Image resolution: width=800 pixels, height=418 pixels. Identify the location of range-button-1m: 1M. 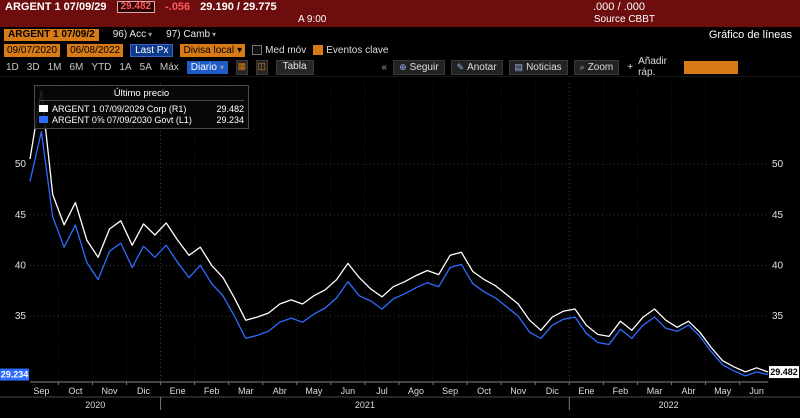
(54, 67).